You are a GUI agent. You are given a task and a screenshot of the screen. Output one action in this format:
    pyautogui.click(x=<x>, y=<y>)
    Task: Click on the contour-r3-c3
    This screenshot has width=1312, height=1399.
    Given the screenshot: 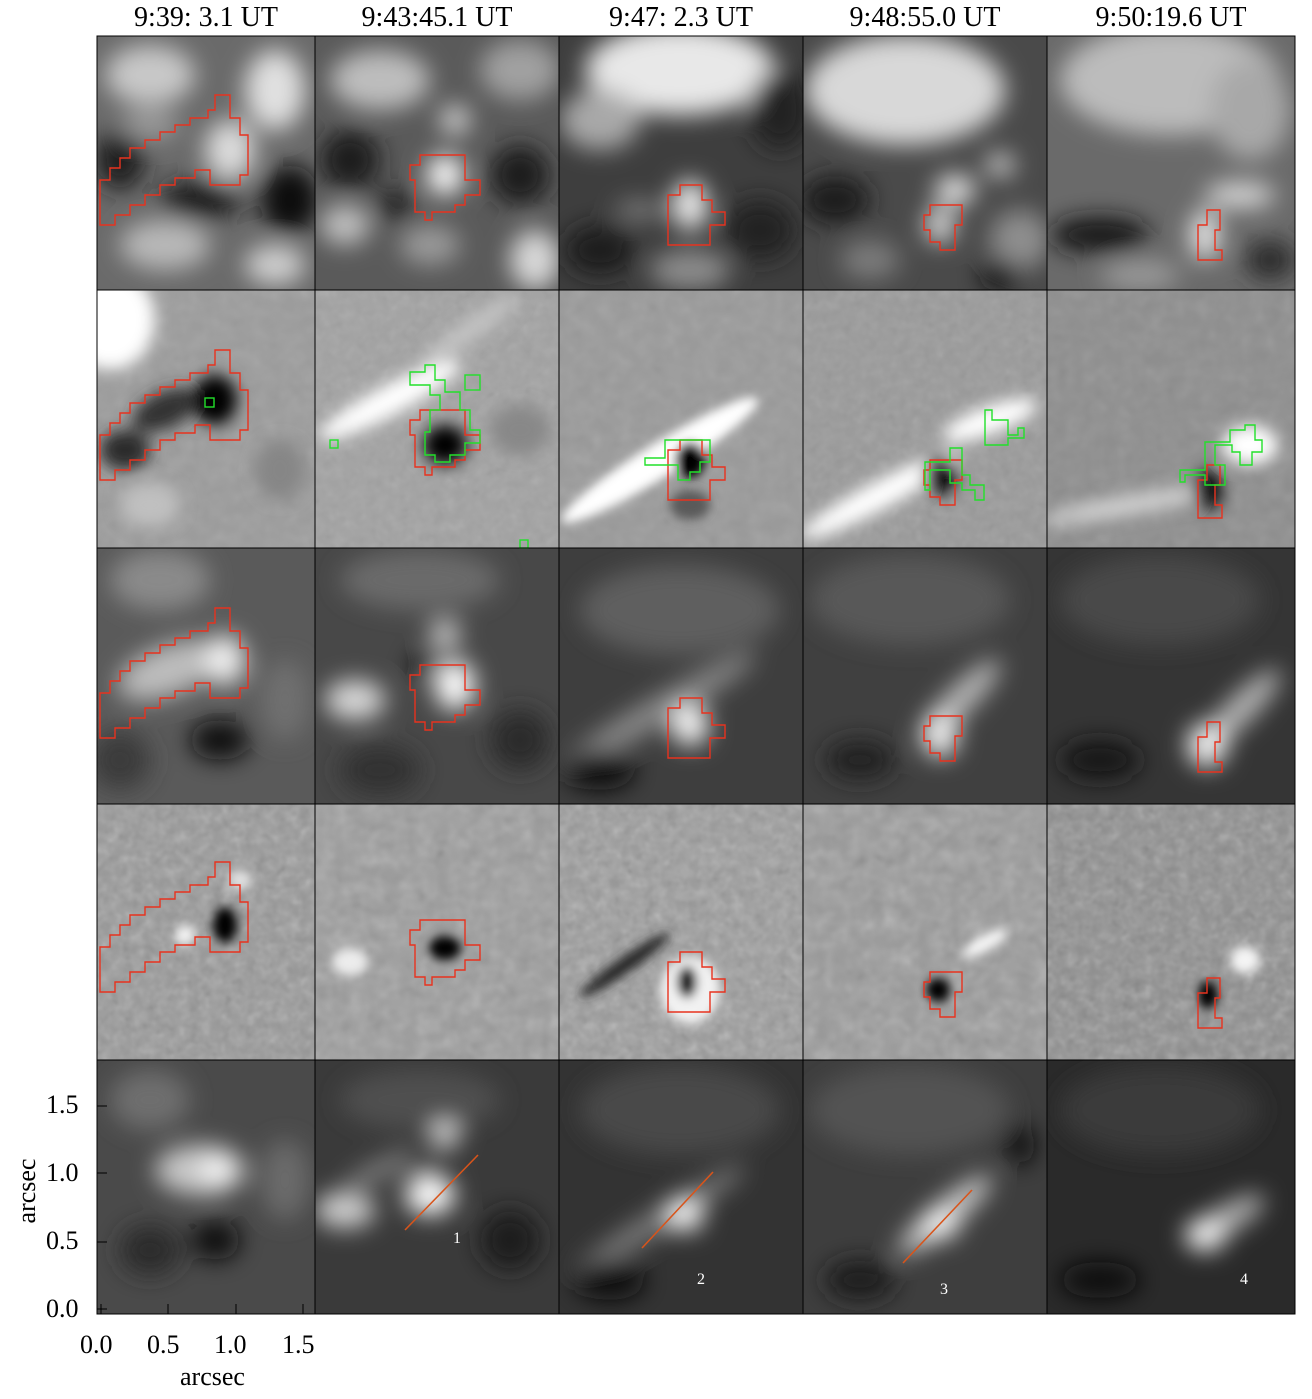 What is the action you would take?
    pyautogui.click(x=696, y=728)
    